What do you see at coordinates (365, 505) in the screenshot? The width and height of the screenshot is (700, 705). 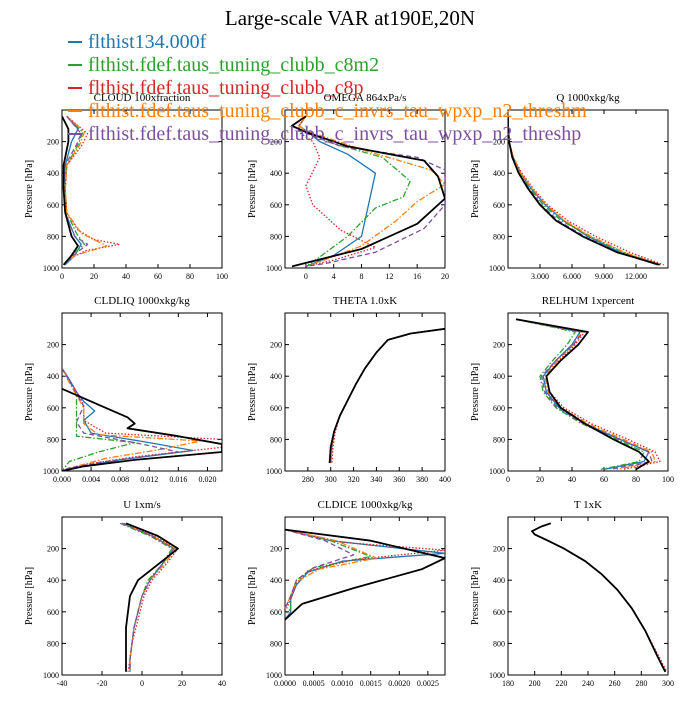 I see `panel-title: CLDICE 1000xkg/kg` at bounding box center [365, 505].